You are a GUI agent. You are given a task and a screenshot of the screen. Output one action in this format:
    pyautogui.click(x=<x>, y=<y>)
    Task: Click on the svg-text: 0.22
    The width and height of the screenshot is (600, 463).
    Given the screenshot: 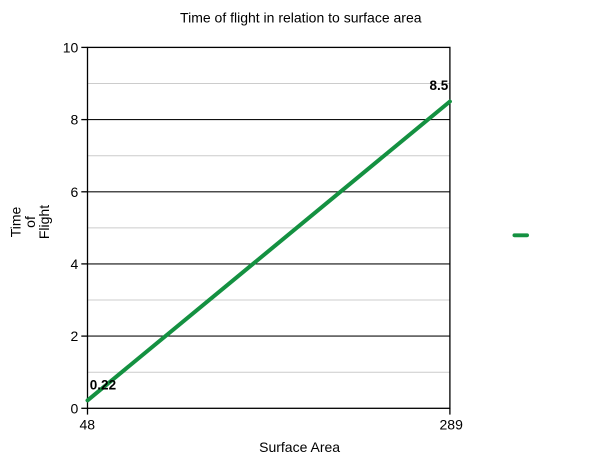 What is the action you would take?
    pyautogui.click(x=103, y=384)
    